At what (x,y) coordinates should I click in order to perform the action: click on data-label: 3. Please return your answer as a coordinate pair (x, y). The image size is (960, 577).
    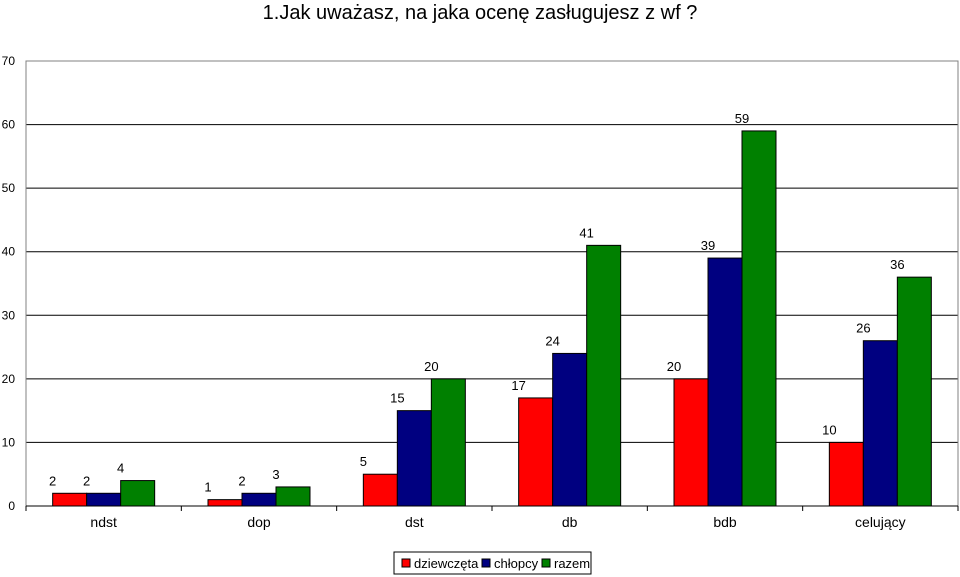
    Looking at the image, I should click on (275, 474).